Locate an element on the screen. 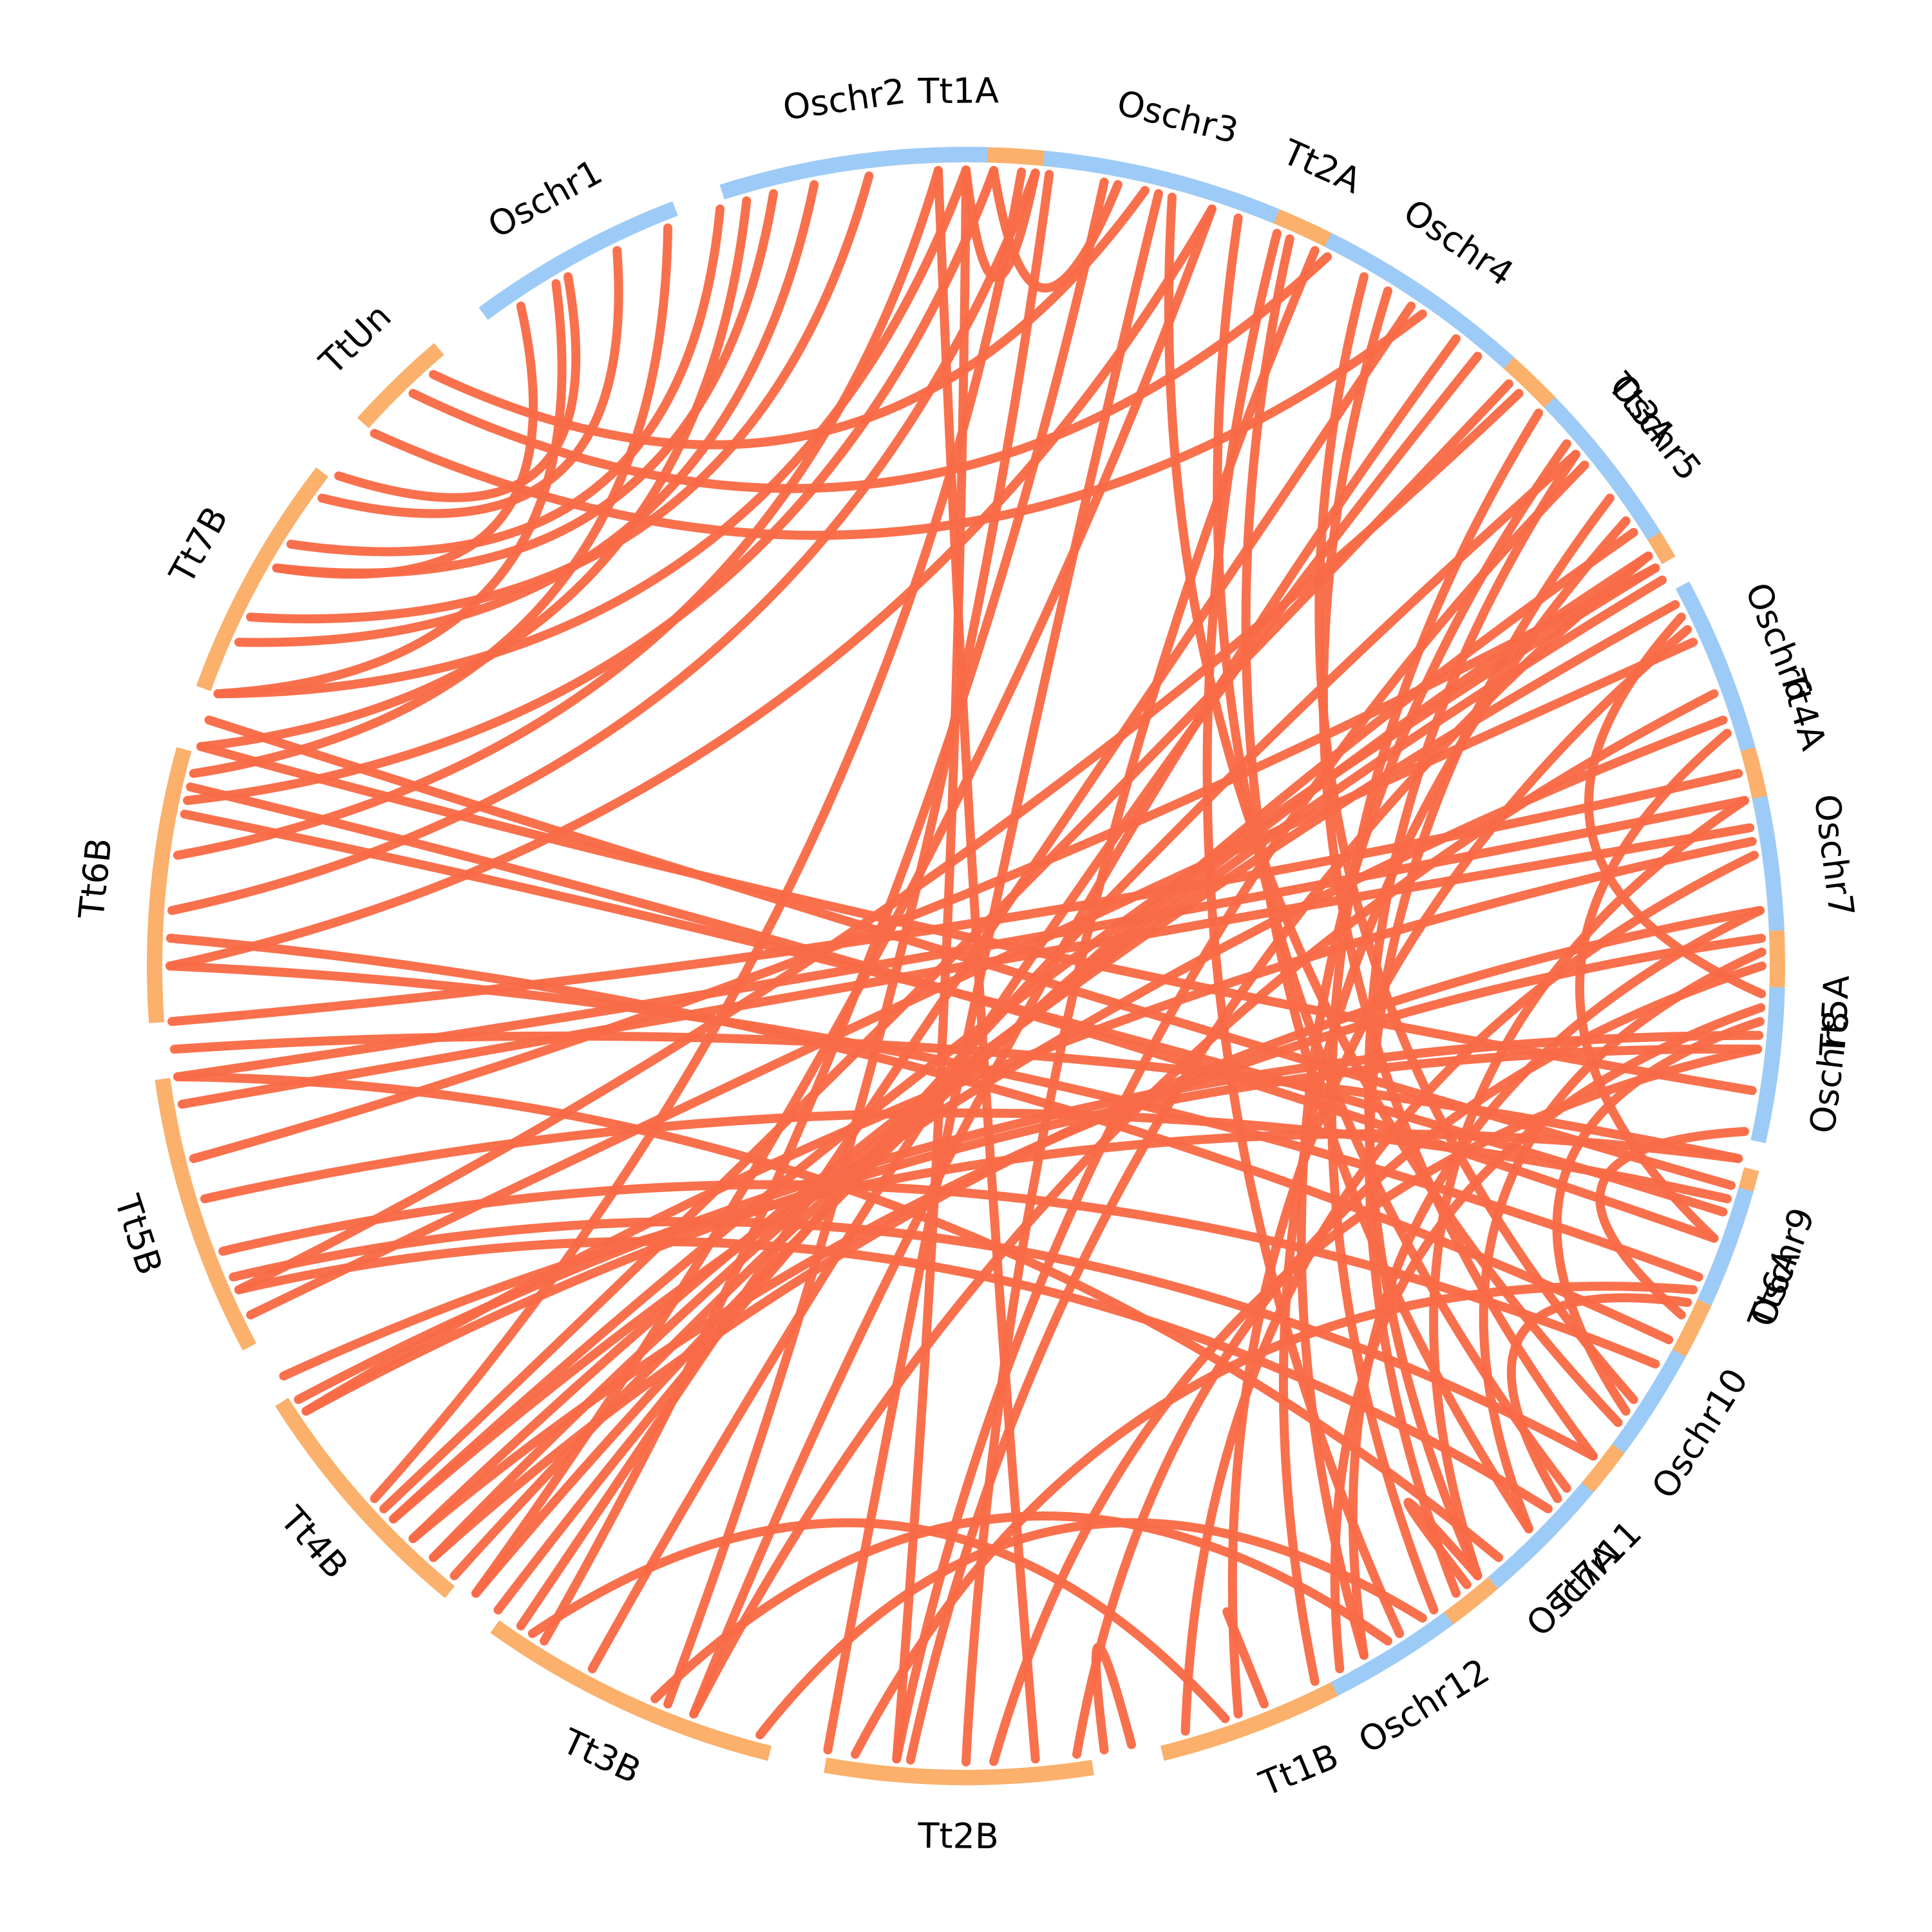 This screenshot has width=1932, height=1932. chromosome-arc-tt5b is located at coordinates (206, 1214).